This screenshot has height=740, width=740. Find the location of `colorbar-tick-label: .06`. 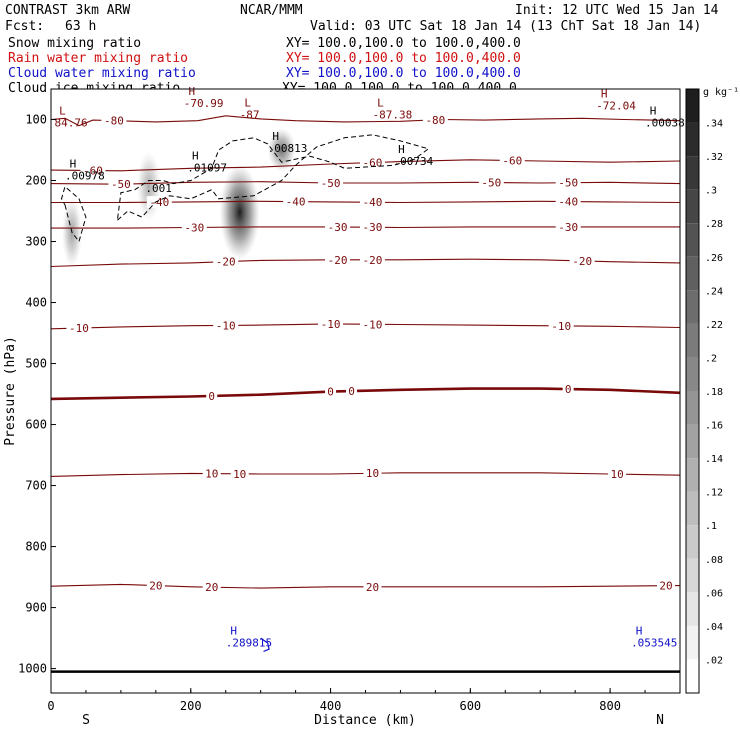

colorbar-tick-label: .06 is located at coordinates (714, 593).